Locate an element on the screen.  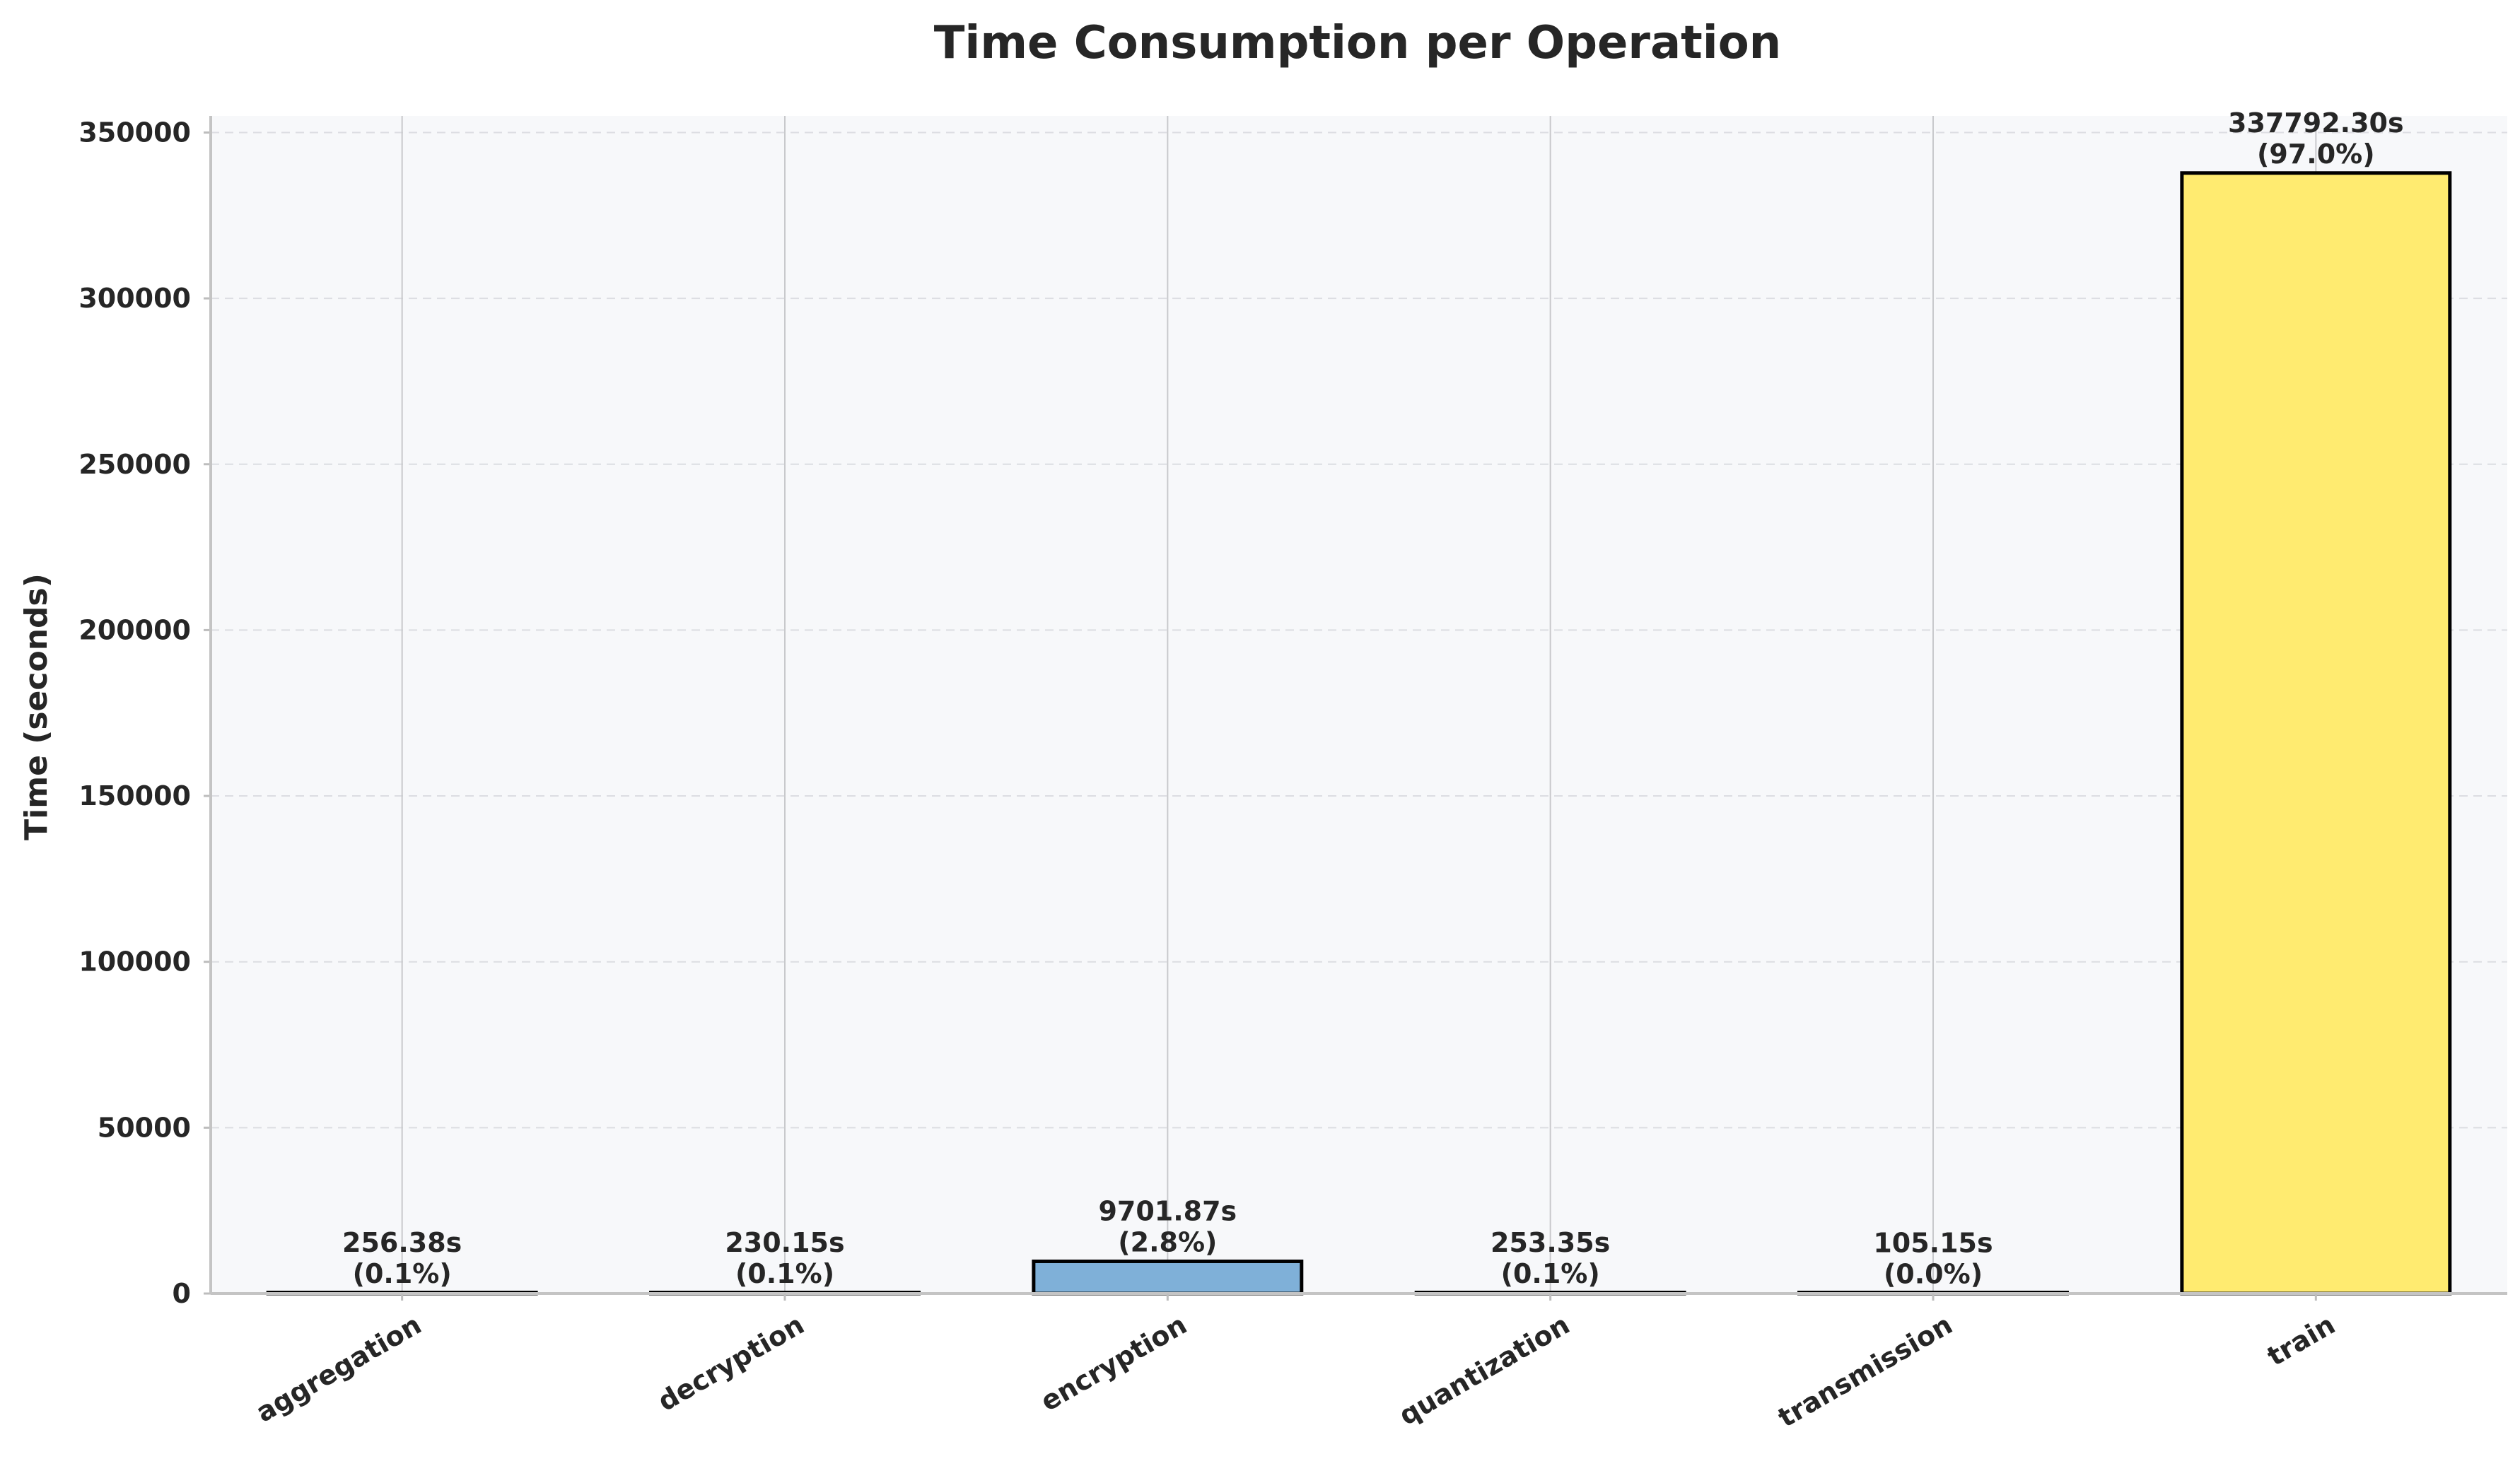
x-tick-label: decryption is located at coordinates (731, 1363).